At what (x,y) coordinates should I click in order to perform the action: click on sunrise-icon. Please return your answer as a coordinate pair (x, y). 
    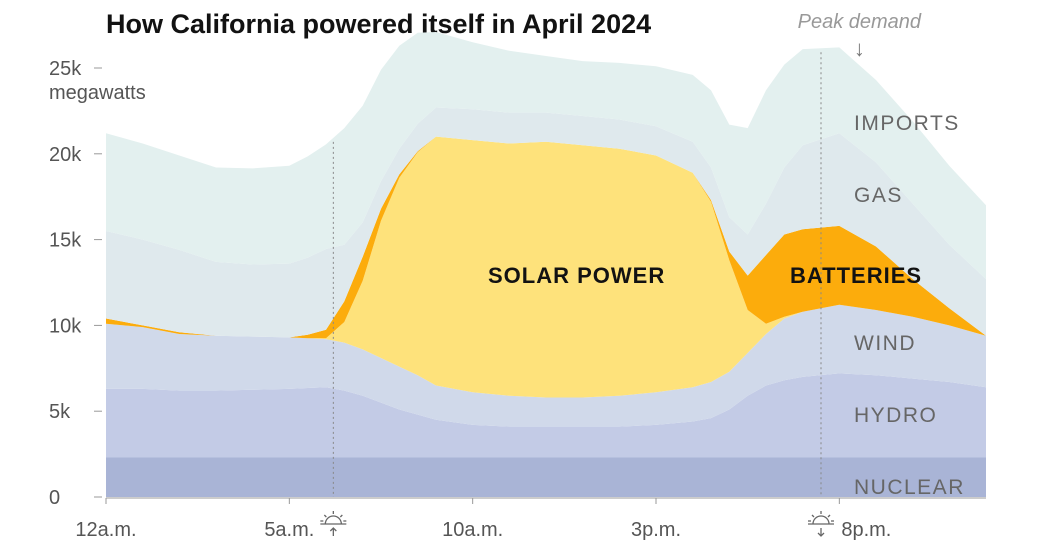
    Looking at the image, I should click on (333, 523).